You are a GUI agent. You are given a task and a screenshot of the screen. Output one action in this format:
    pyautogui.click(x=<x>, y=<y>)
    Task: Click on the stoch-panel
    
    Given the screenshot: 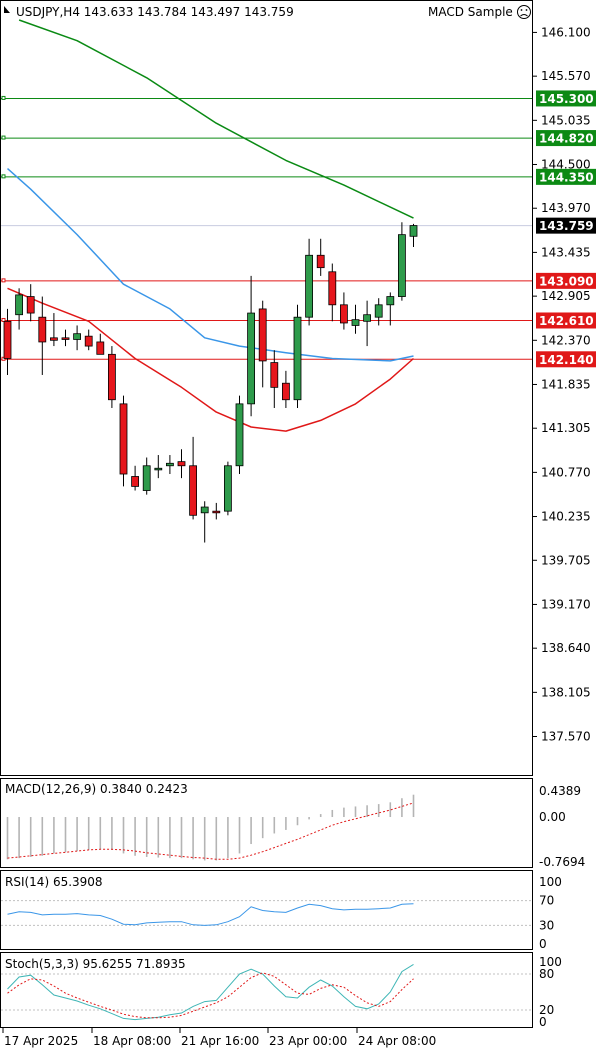 What is the action you would take?
    pyautogui.click(x=266, y=990)
    